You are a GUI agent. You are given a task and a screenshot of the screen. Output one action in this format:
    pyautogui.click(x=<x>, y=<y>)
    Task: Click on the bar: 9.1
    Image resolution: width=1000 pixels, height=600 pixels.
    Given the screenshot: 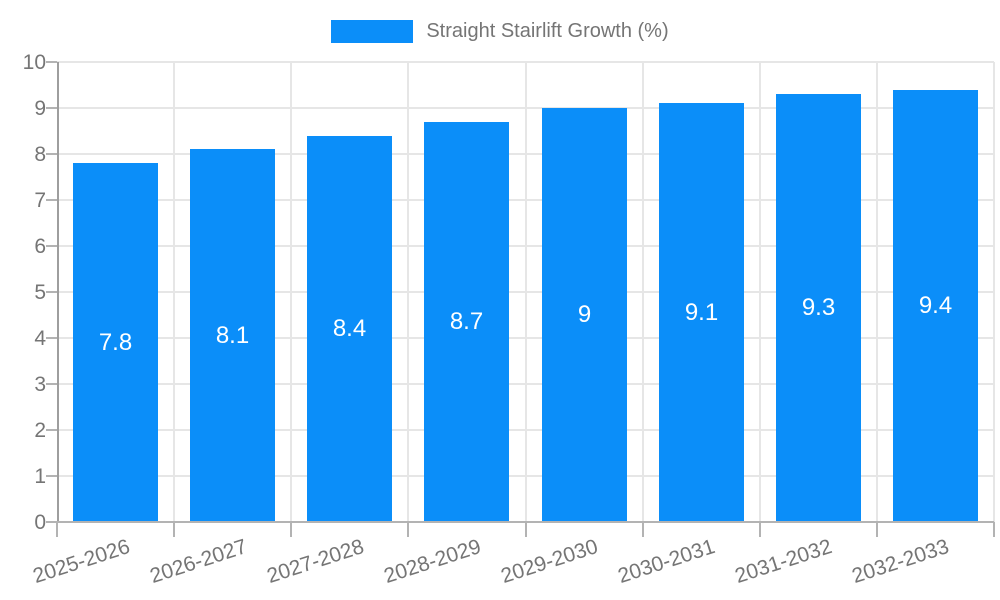 What is the action you would take?
    pyautogui.click(x=701, y=312)
    